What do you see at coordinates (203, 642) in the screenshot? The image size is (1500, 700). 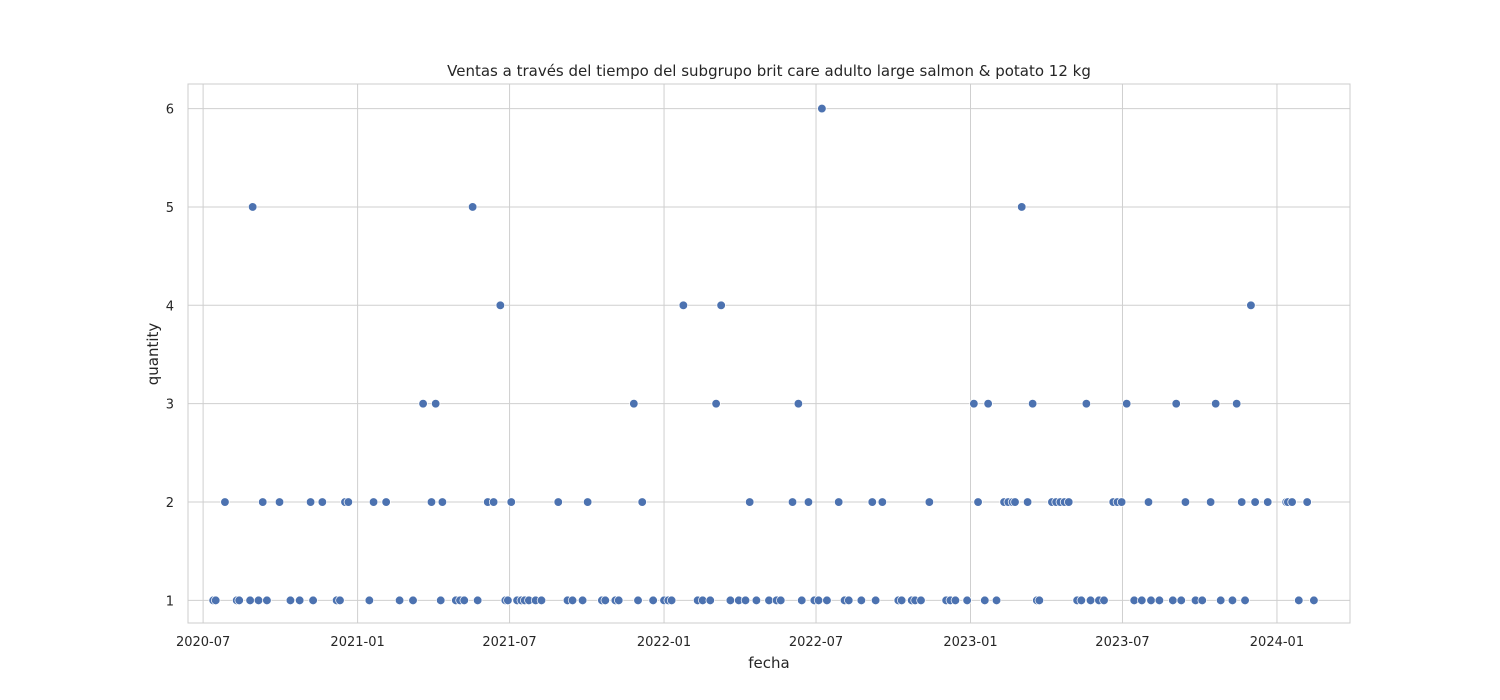 I see `x-tick-label: 2020-07` at bounding box center [203, 642].